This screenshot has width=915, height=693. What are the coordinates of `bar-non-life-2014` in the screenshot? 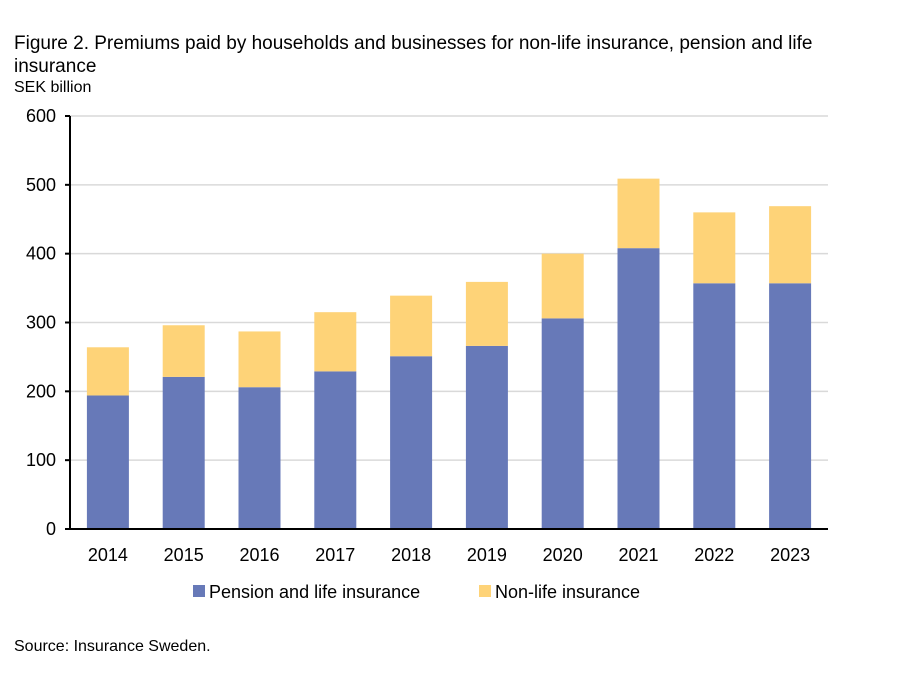 It's located at (107, 371).